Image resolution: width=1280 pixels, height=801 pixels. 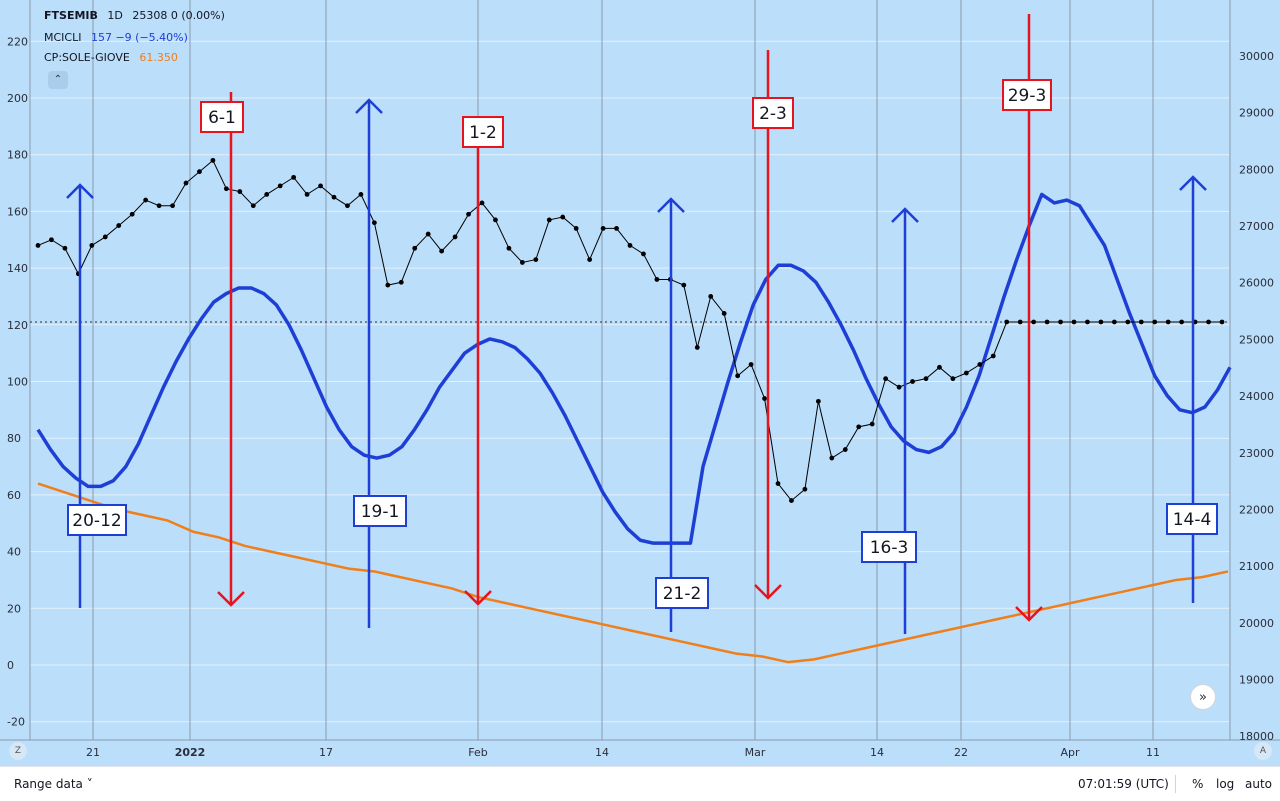 I want to click on cycle-arrow-14-4: 14-4, so click(x=1192, y=389).